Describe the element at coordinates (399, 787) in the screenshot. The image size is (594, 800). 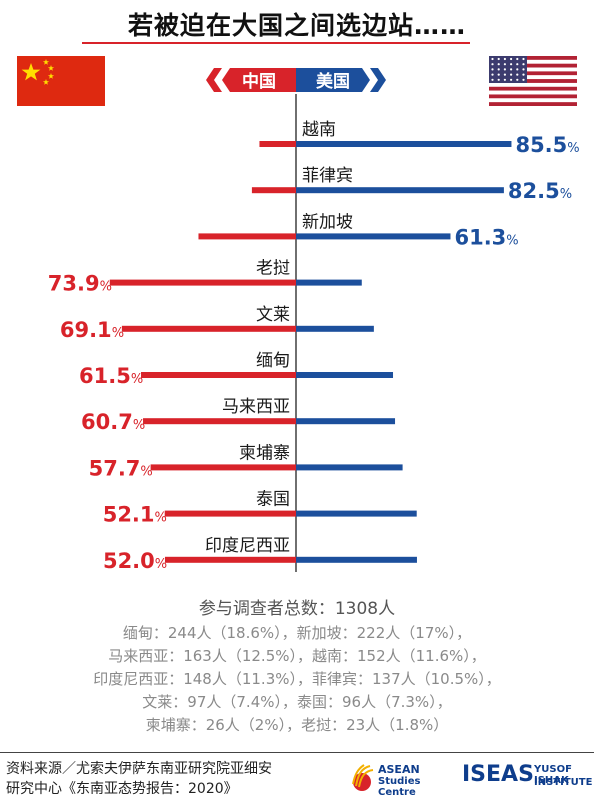
I see `asean-logo-subtext: Studies Centre` at that location.